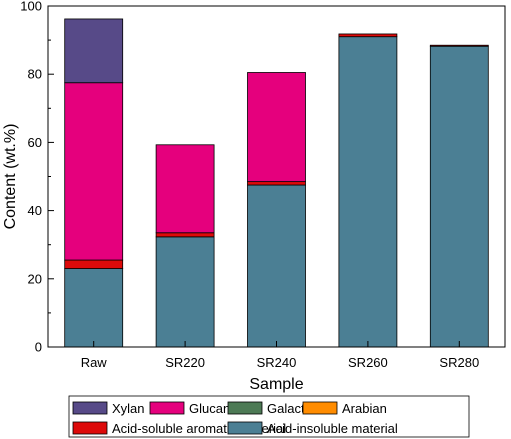 This screenshot has height=439, width=511. What do you see at coordinates (185, 362) in the screenshot?
I see `x-tick-label-sr220: SR220` at bounding box center [185, 362].